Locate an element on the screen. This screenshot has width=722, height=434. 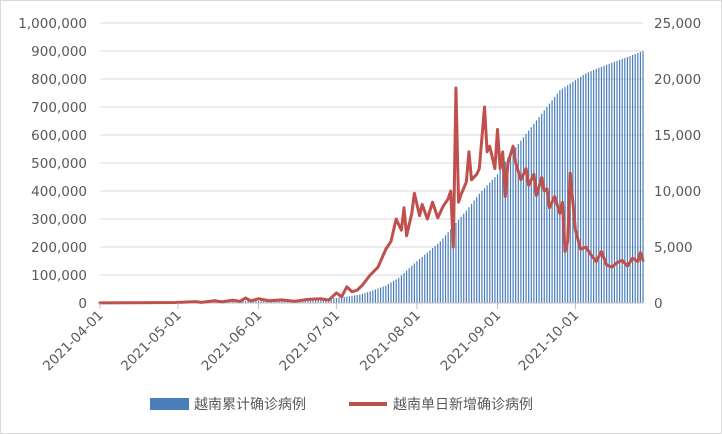
left-y-tick-label: 300,000 is located at coordinates (59, 220).